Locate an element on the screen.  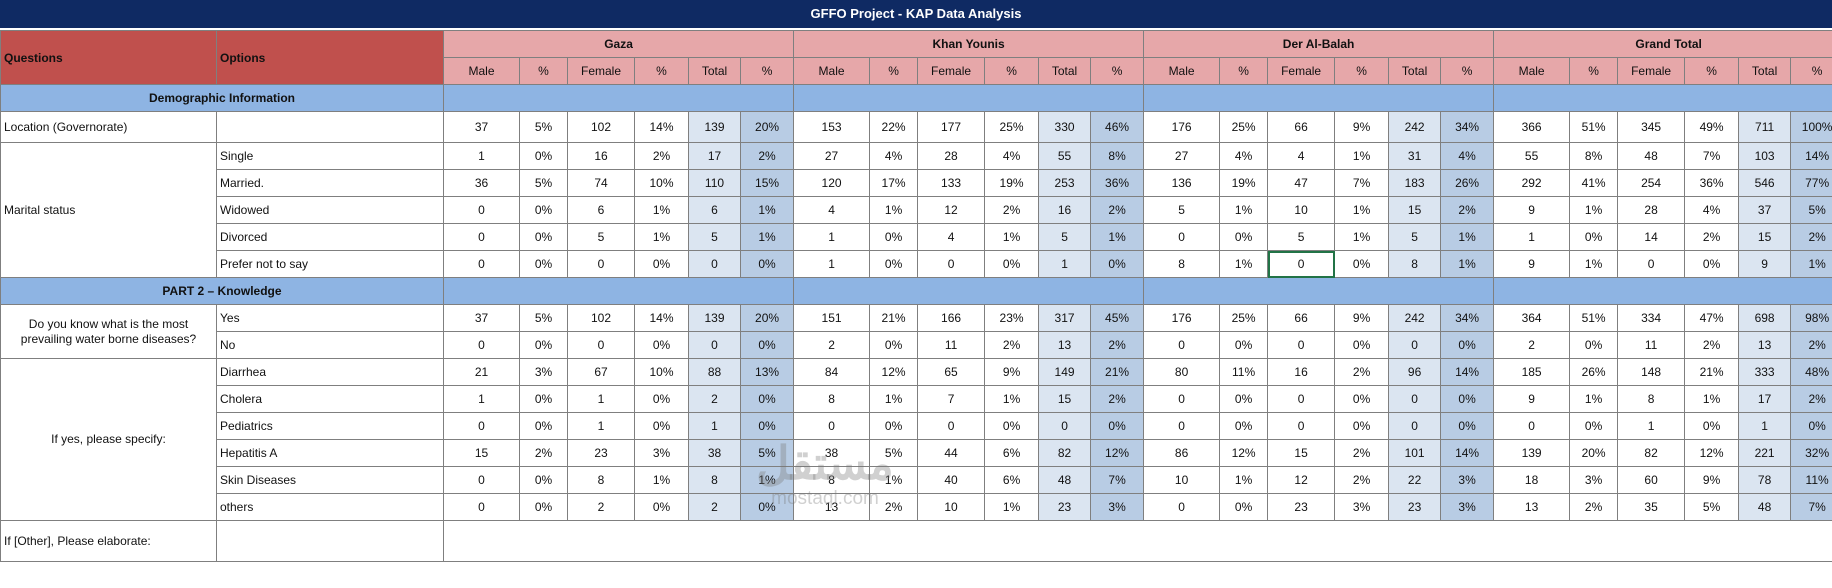
value-cell: 17 is located at coordinates (1765, 399).